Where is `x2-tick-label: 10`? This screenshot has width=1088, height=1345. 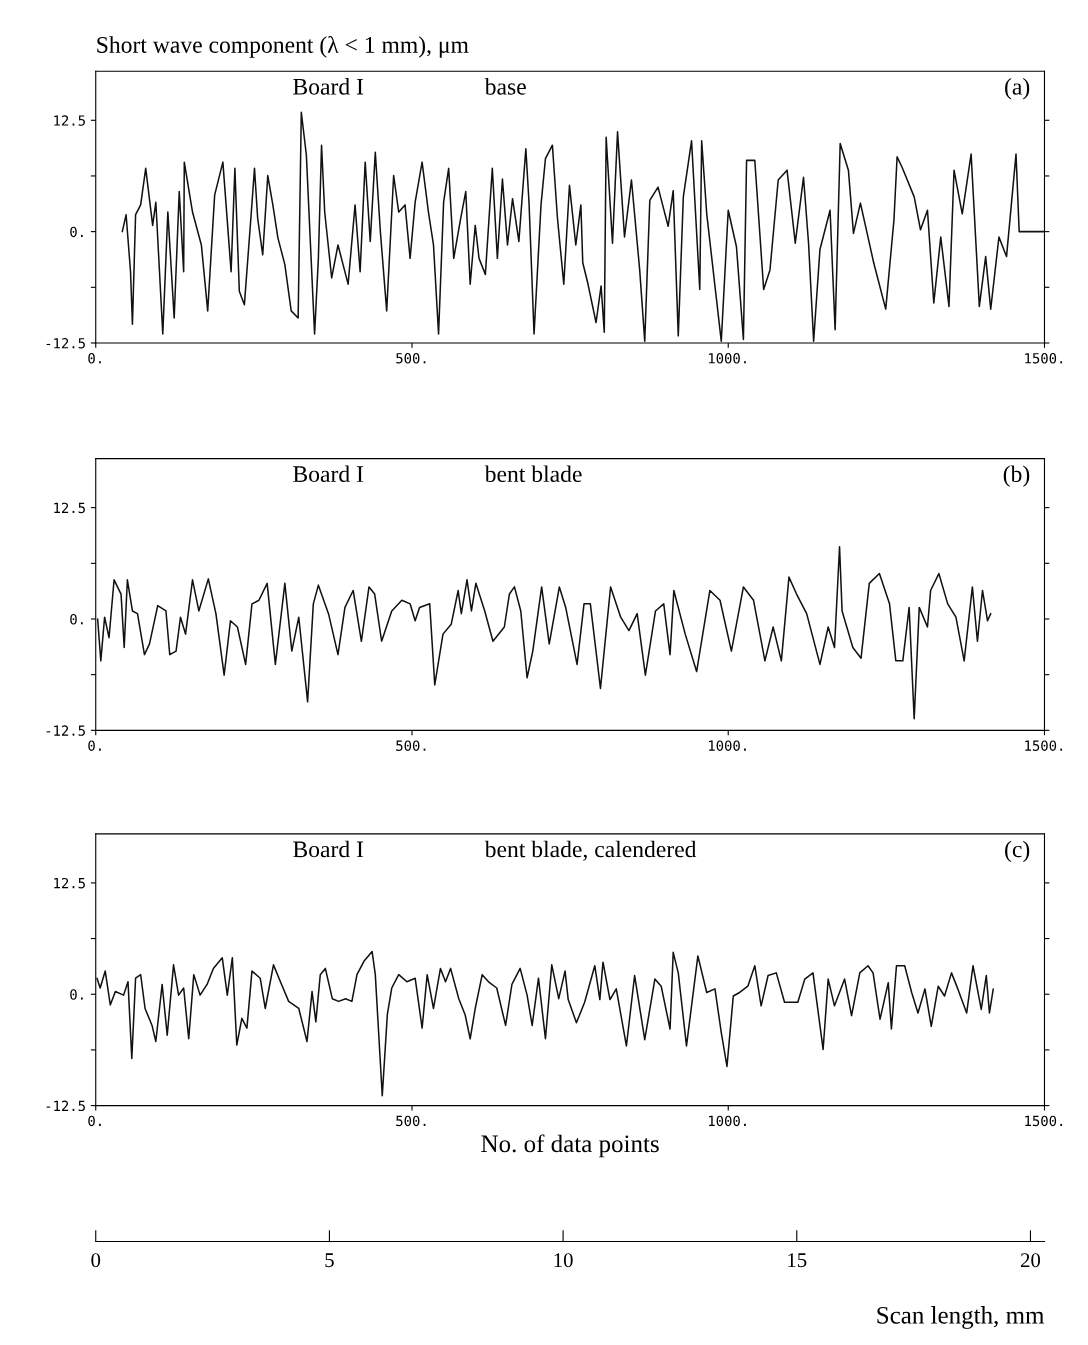 x2-tick-label: 10 is located at coordinates (563, 1260).